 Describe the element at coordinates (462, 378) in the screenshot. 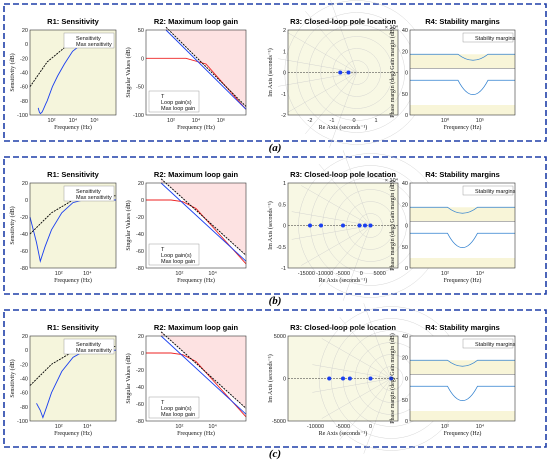

I see `plot-background` at that location.